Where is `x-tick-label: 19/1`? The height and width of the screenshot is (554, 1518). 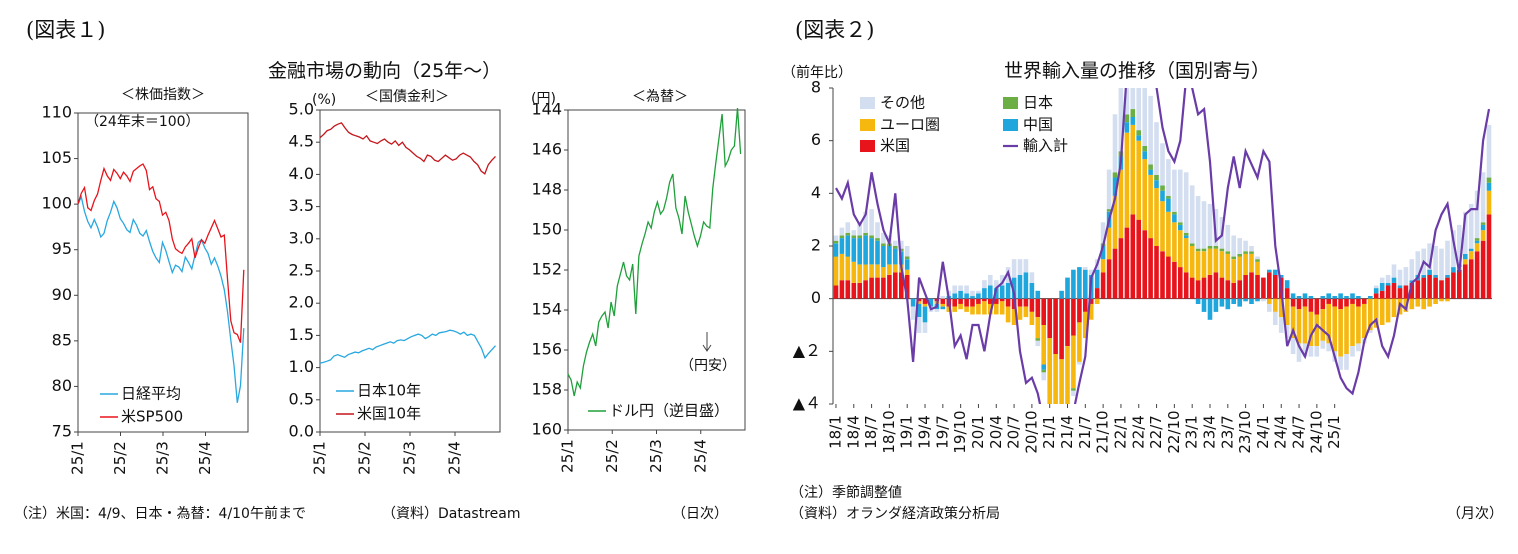
x-tick-label: 19/1 is located at coordinates (907, 432).